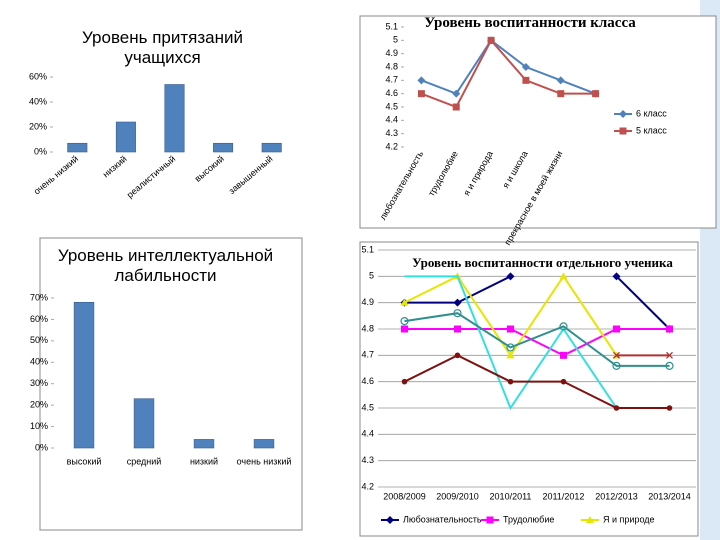 The image size is (720, 540). What do you see at coordinates (629, 519) in the screenshot?
I see `legend-label: Я и природе` at bounding box center [629, 519].